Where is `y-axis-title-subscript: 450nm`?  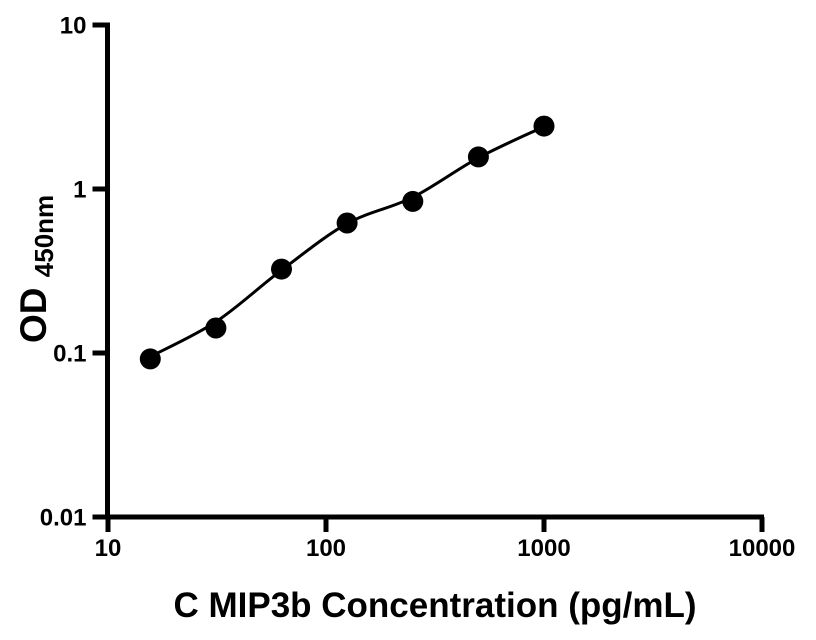 y-axis-title-subscript: 450nm is located at coordinates (44, 236).